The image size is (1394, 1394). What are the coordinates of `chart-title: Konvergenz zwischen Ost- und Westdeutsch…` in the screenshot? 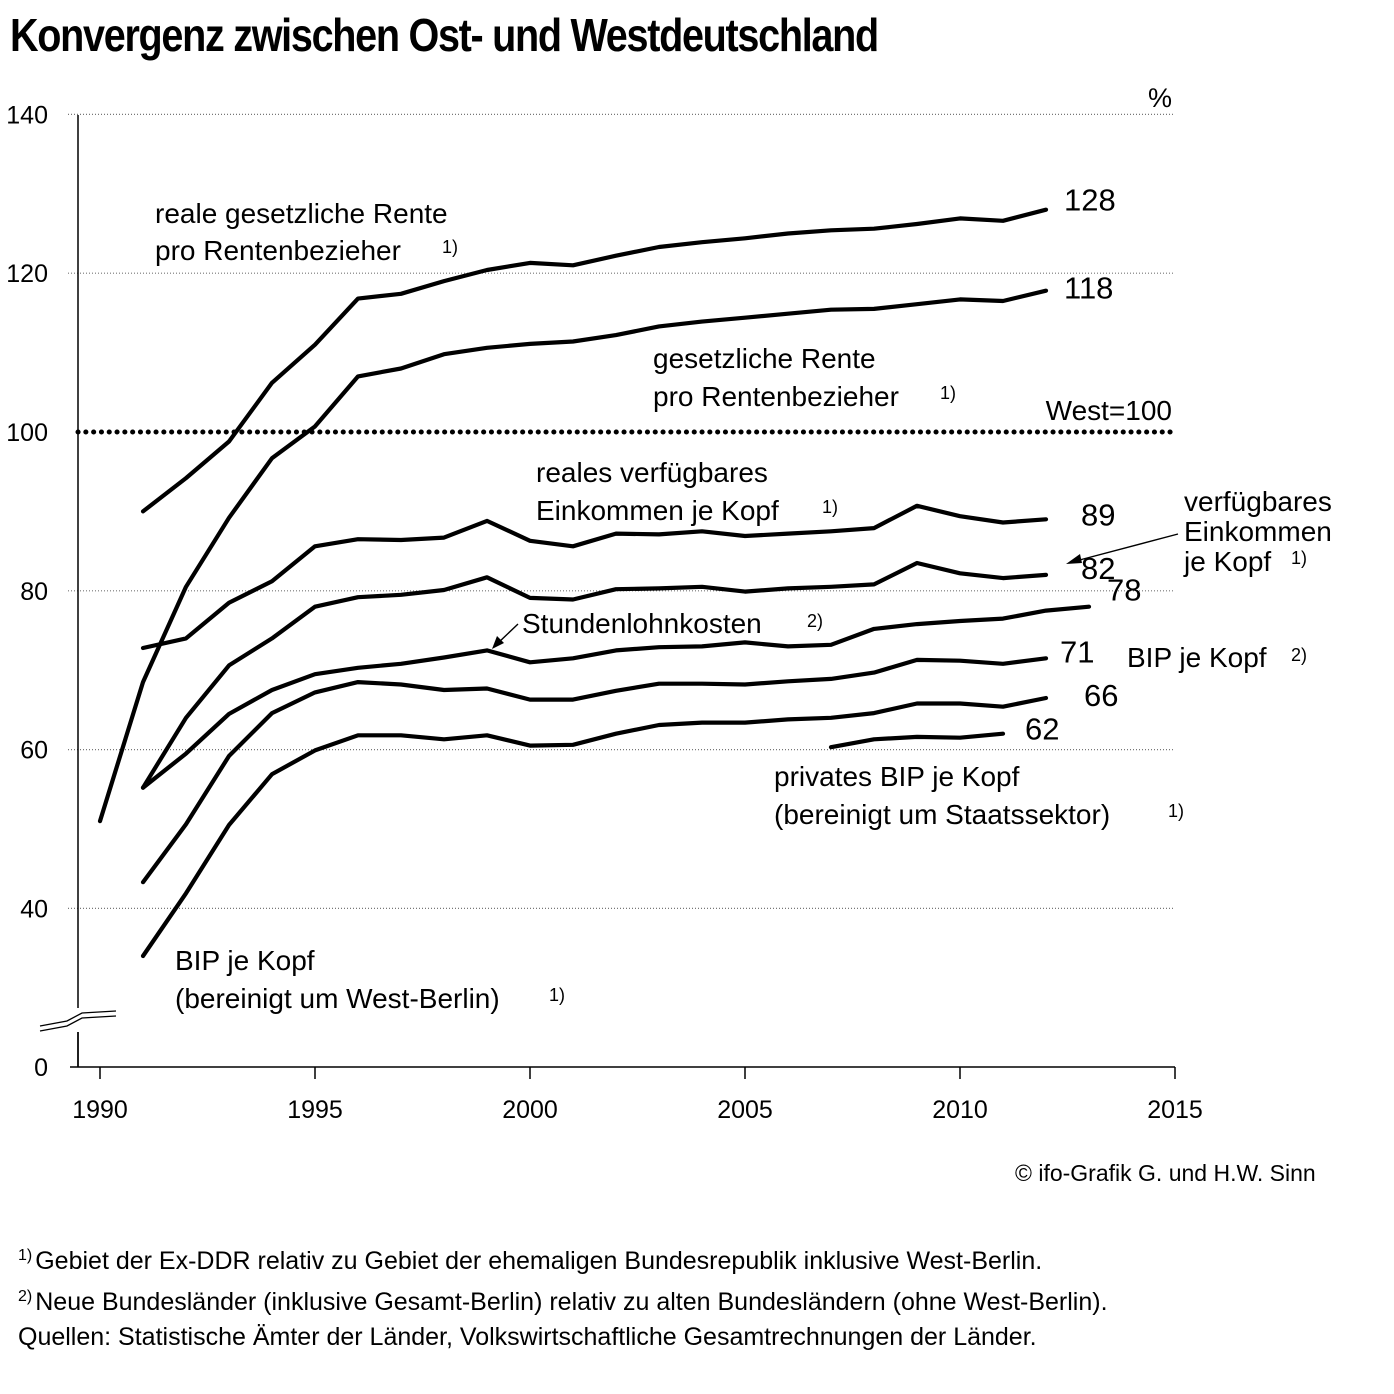 It's located at (444, 35).